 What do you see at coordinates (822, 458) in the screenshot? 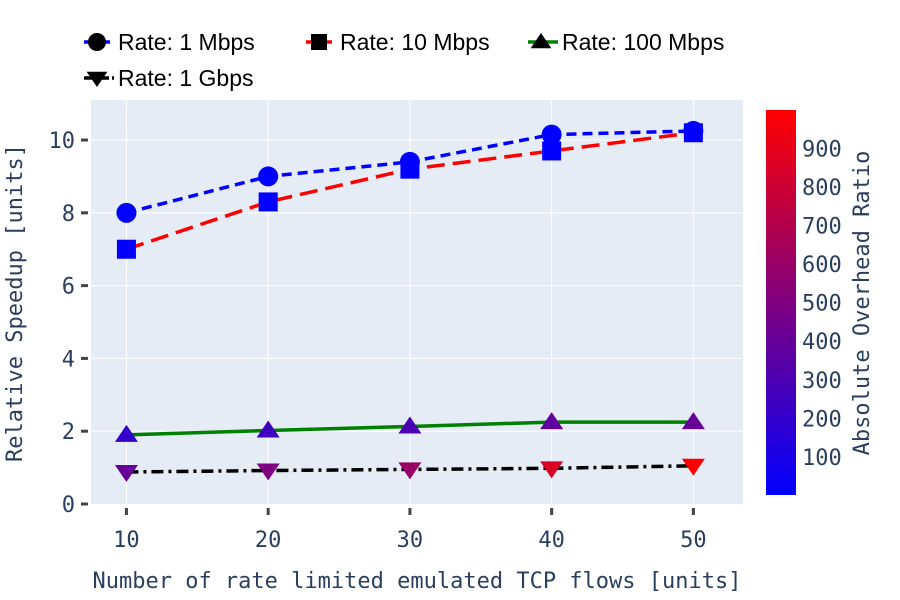
I see `colorbar-tick-label: 100` at bounding box center [822, 458].